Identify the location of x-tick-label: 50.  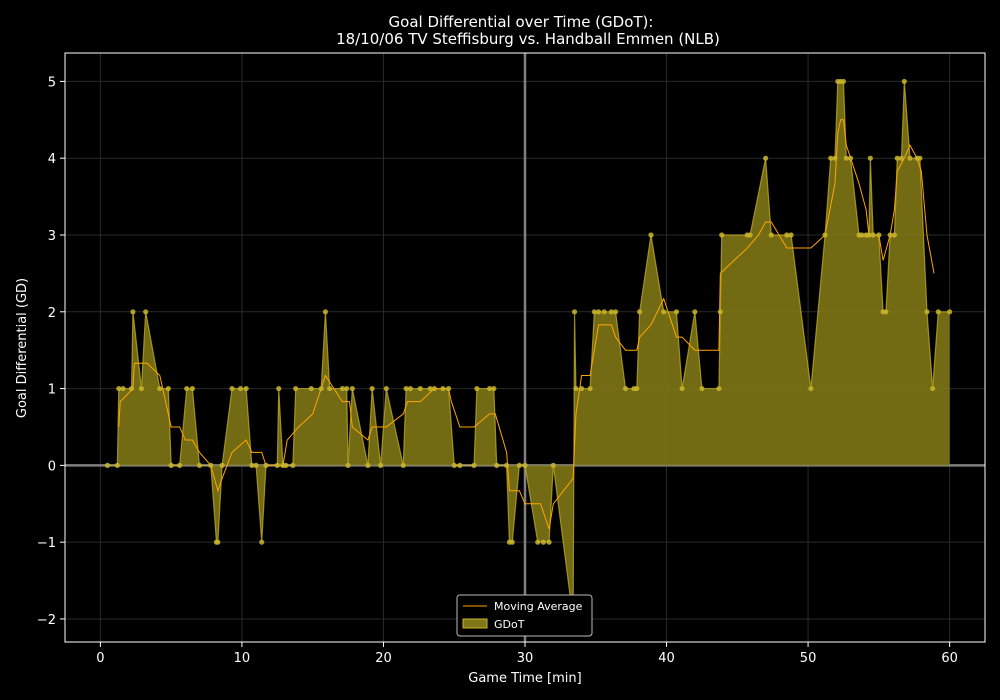
(808, 658).